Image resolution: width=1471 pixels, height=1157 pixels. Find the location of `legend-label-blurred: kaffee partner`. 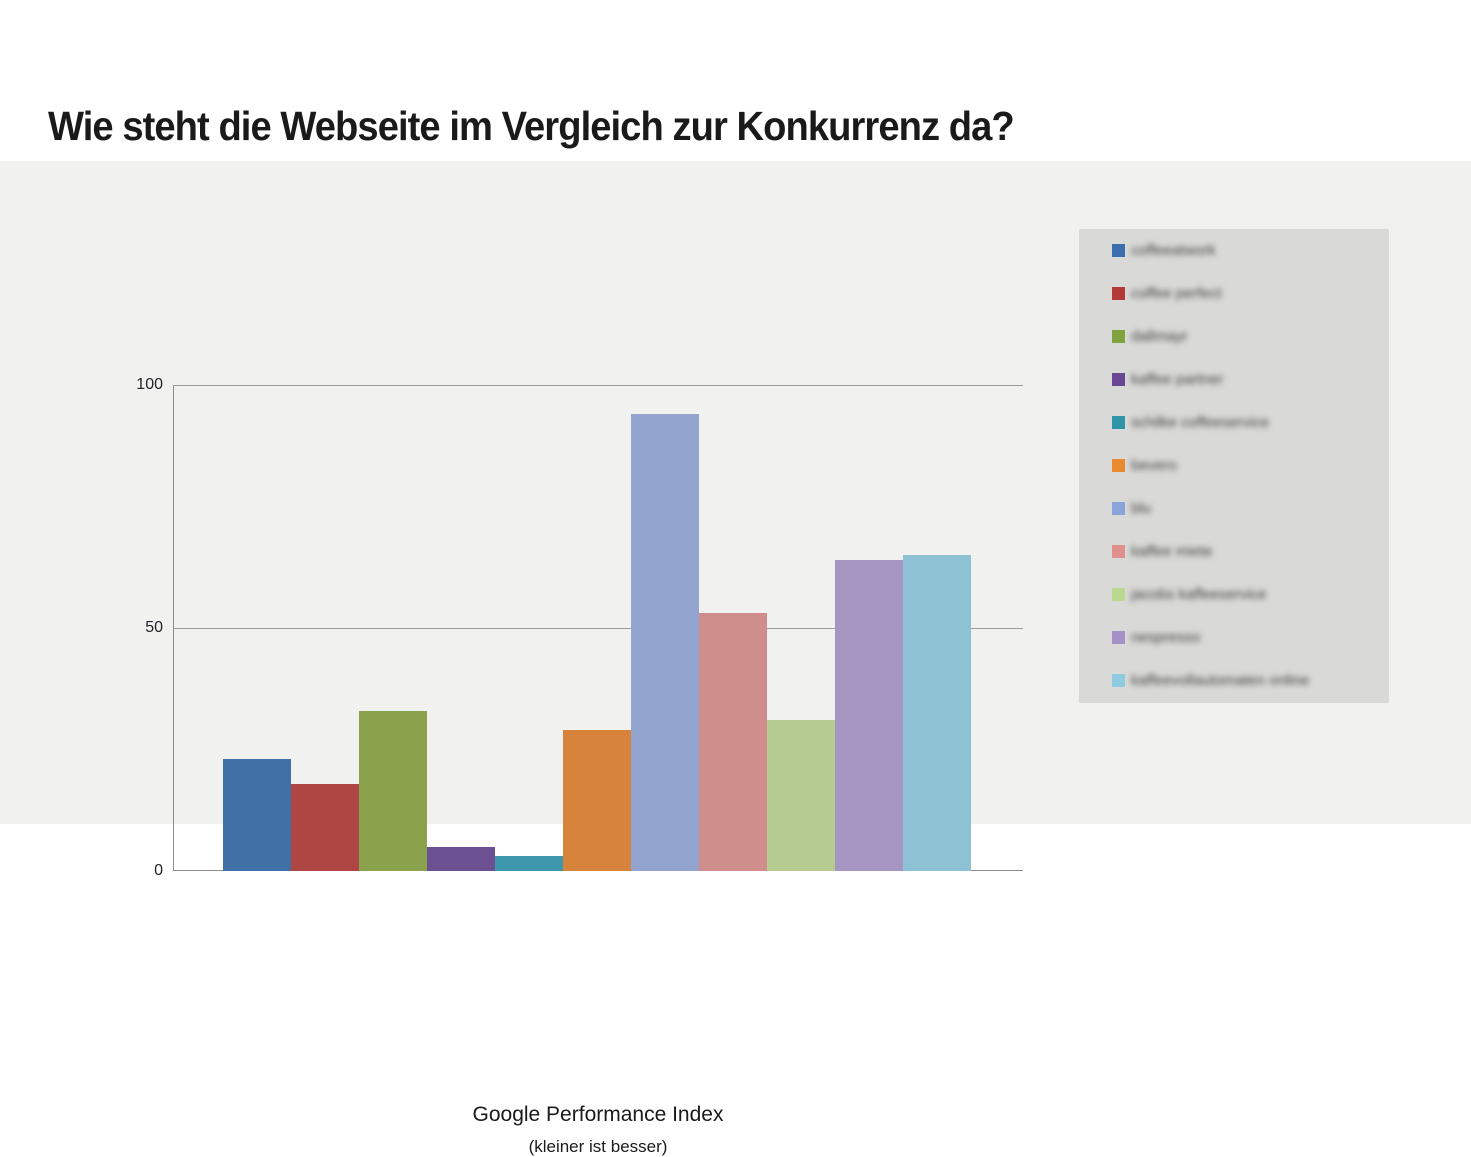

legend-label-blurred: kaffee partner is located at coordinates (1177, 379).